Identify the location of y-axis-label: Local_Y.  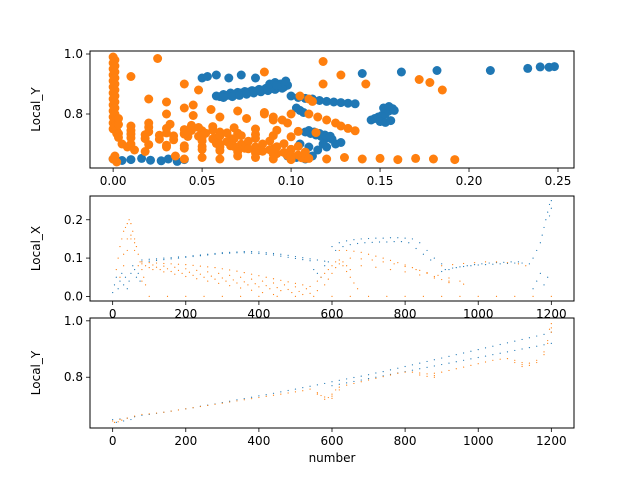
(36, 372).